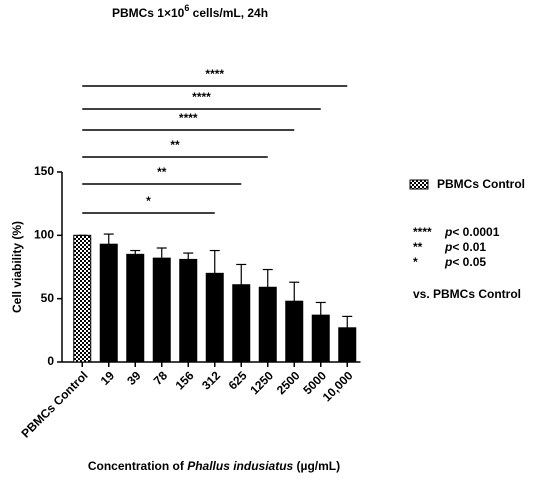 This screenshot has width=550, height=487. I want to click on significance-label: *, so click(148, 201).